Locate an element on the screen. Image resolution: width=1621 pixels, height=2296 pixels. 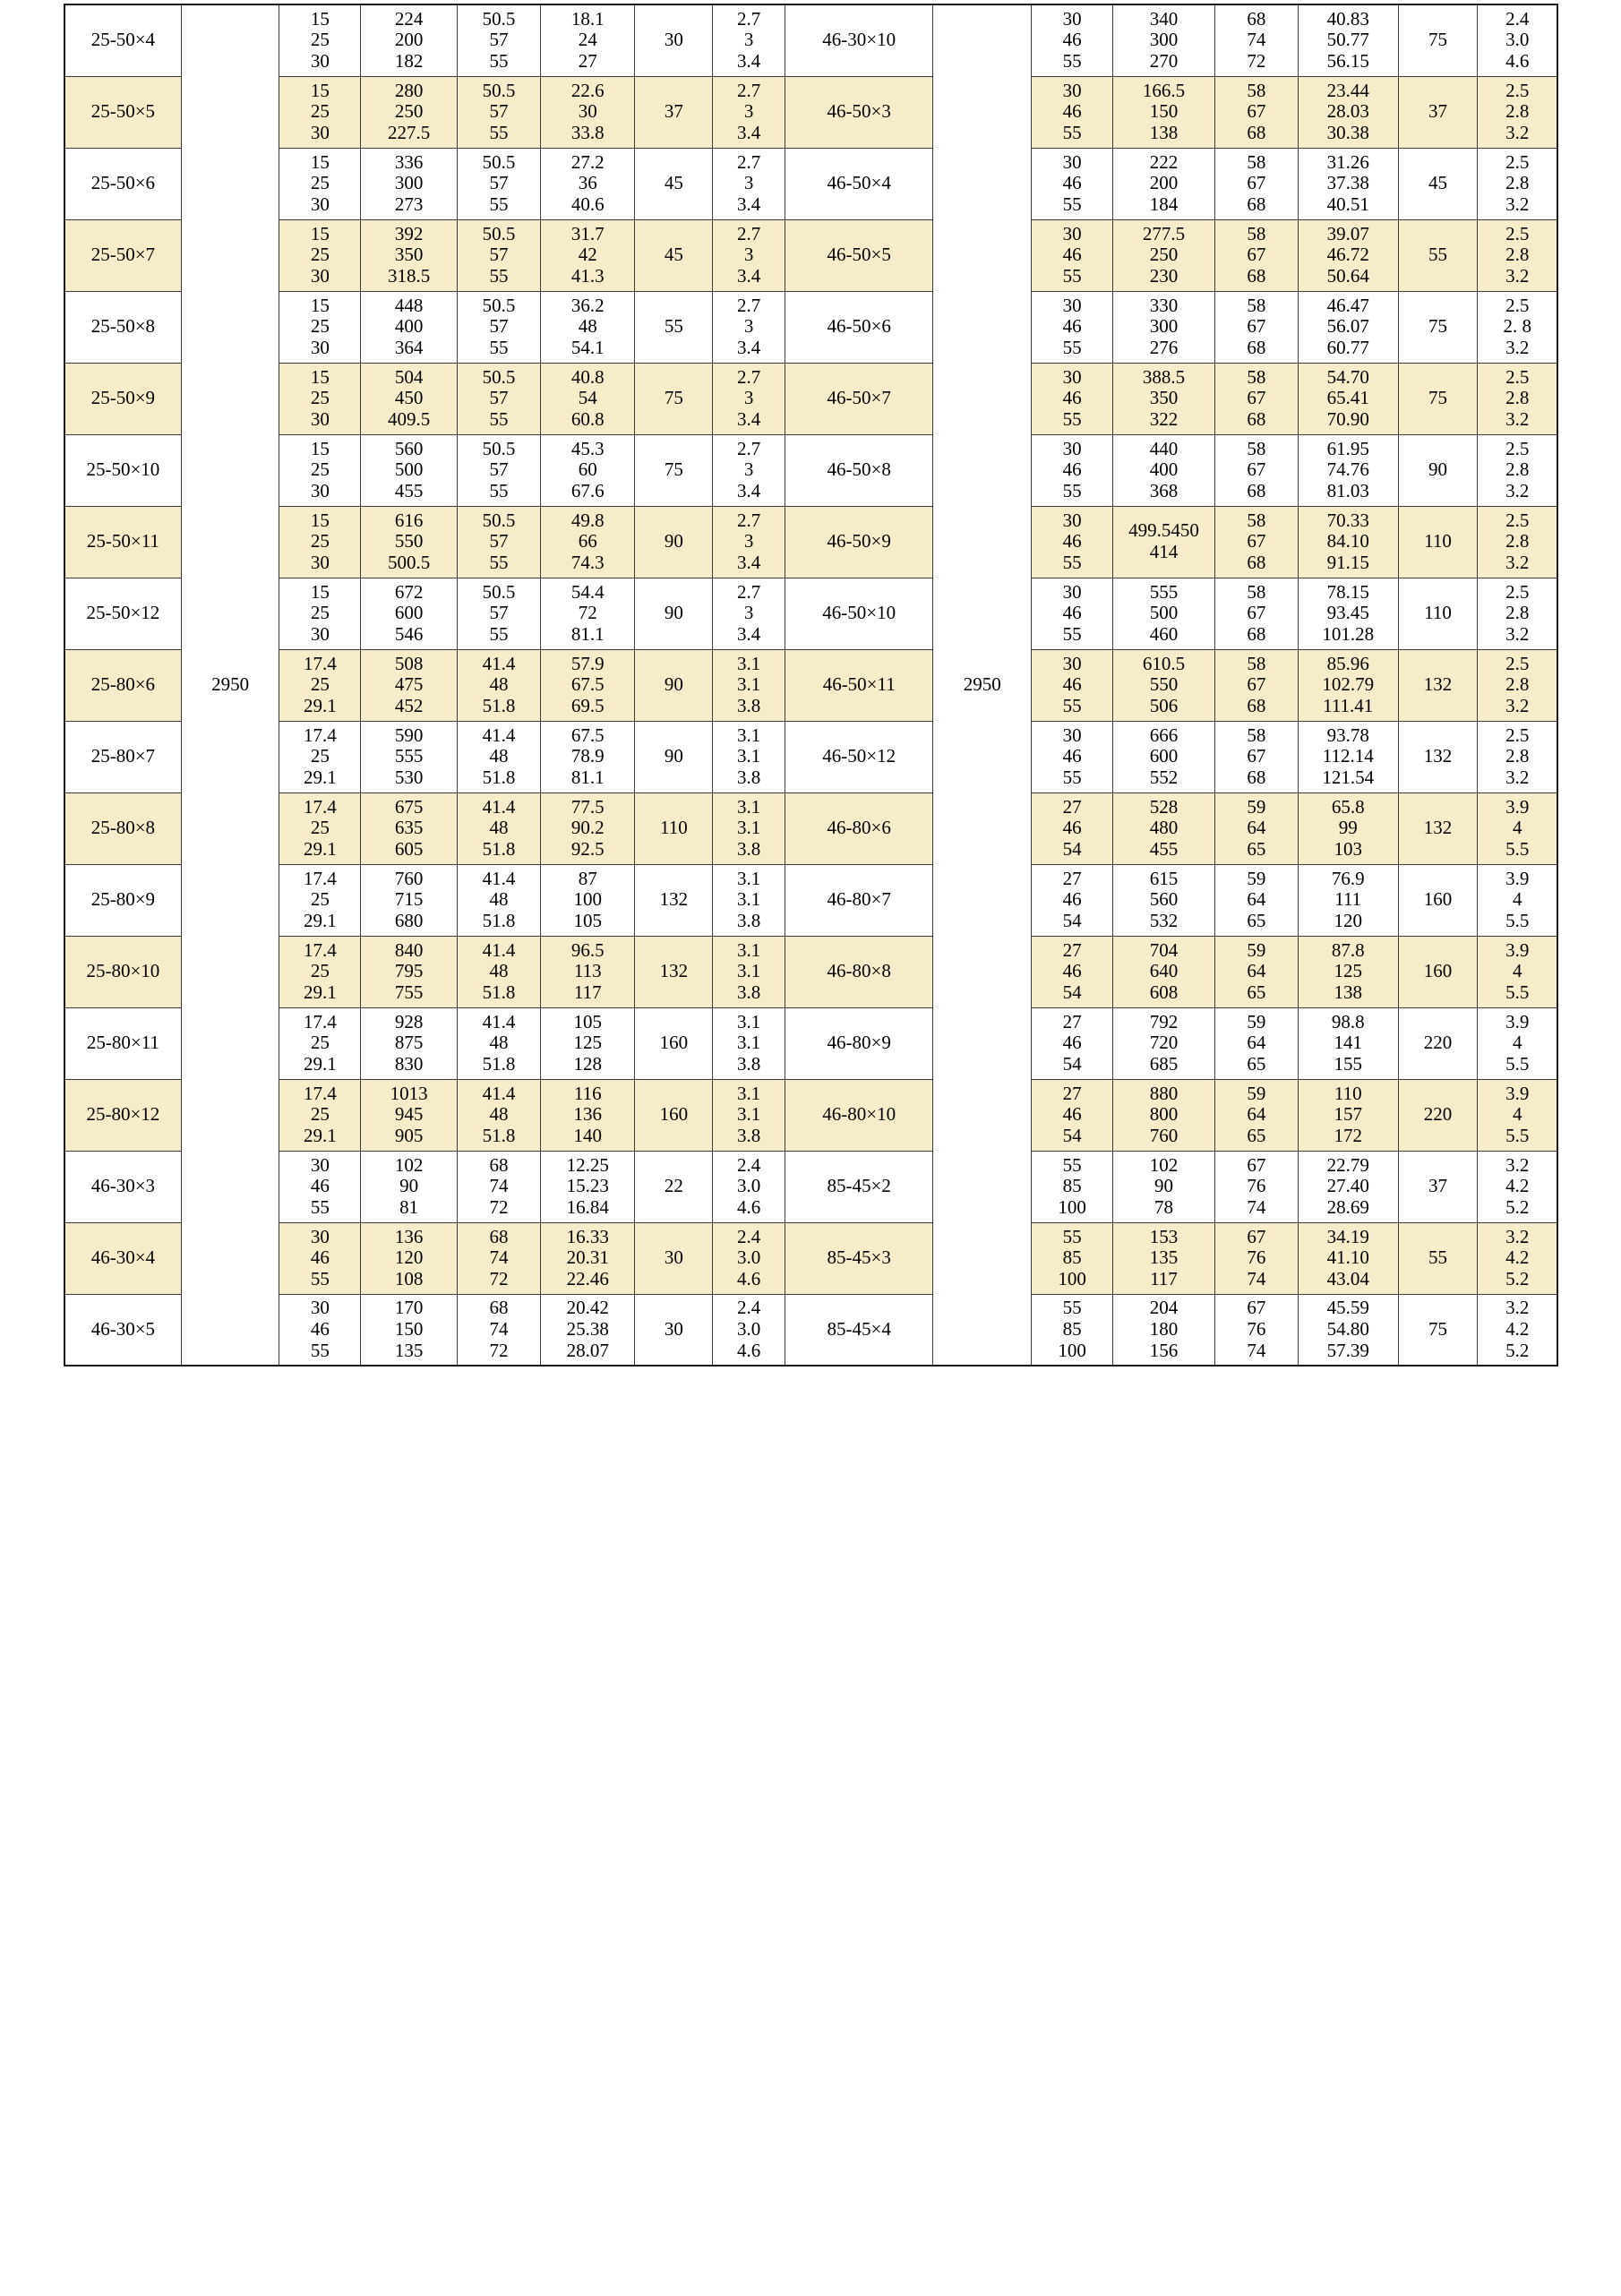
pw-cell-left: 45.3 60 67.6 is located at coordinates (588, 470).